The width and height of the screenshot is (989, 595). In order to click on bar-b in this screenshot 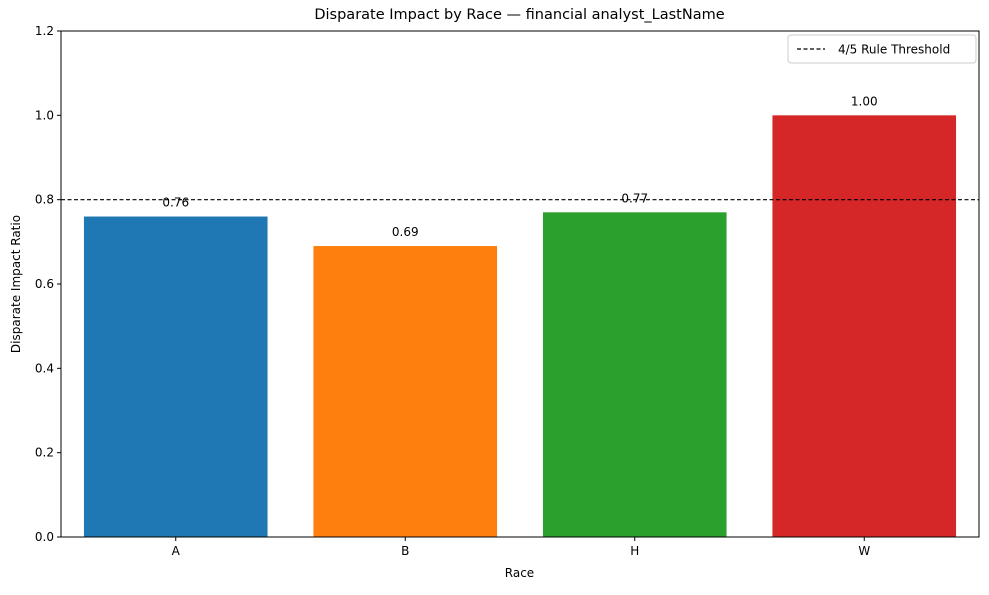, I will do `click(405, 392)`.